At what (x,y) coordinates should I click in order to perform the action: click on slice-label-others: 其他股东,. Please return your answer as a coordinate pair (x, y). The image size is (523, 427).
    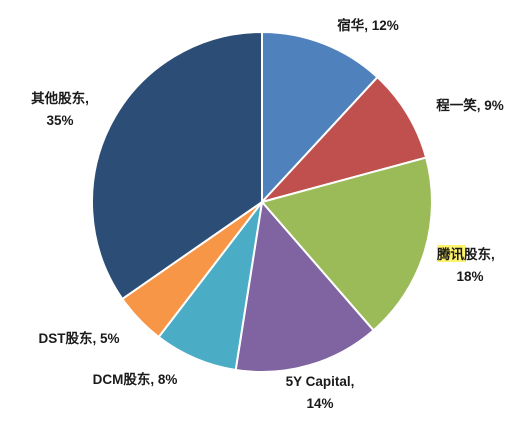
    Looking at the image, I should click on (60, 98).